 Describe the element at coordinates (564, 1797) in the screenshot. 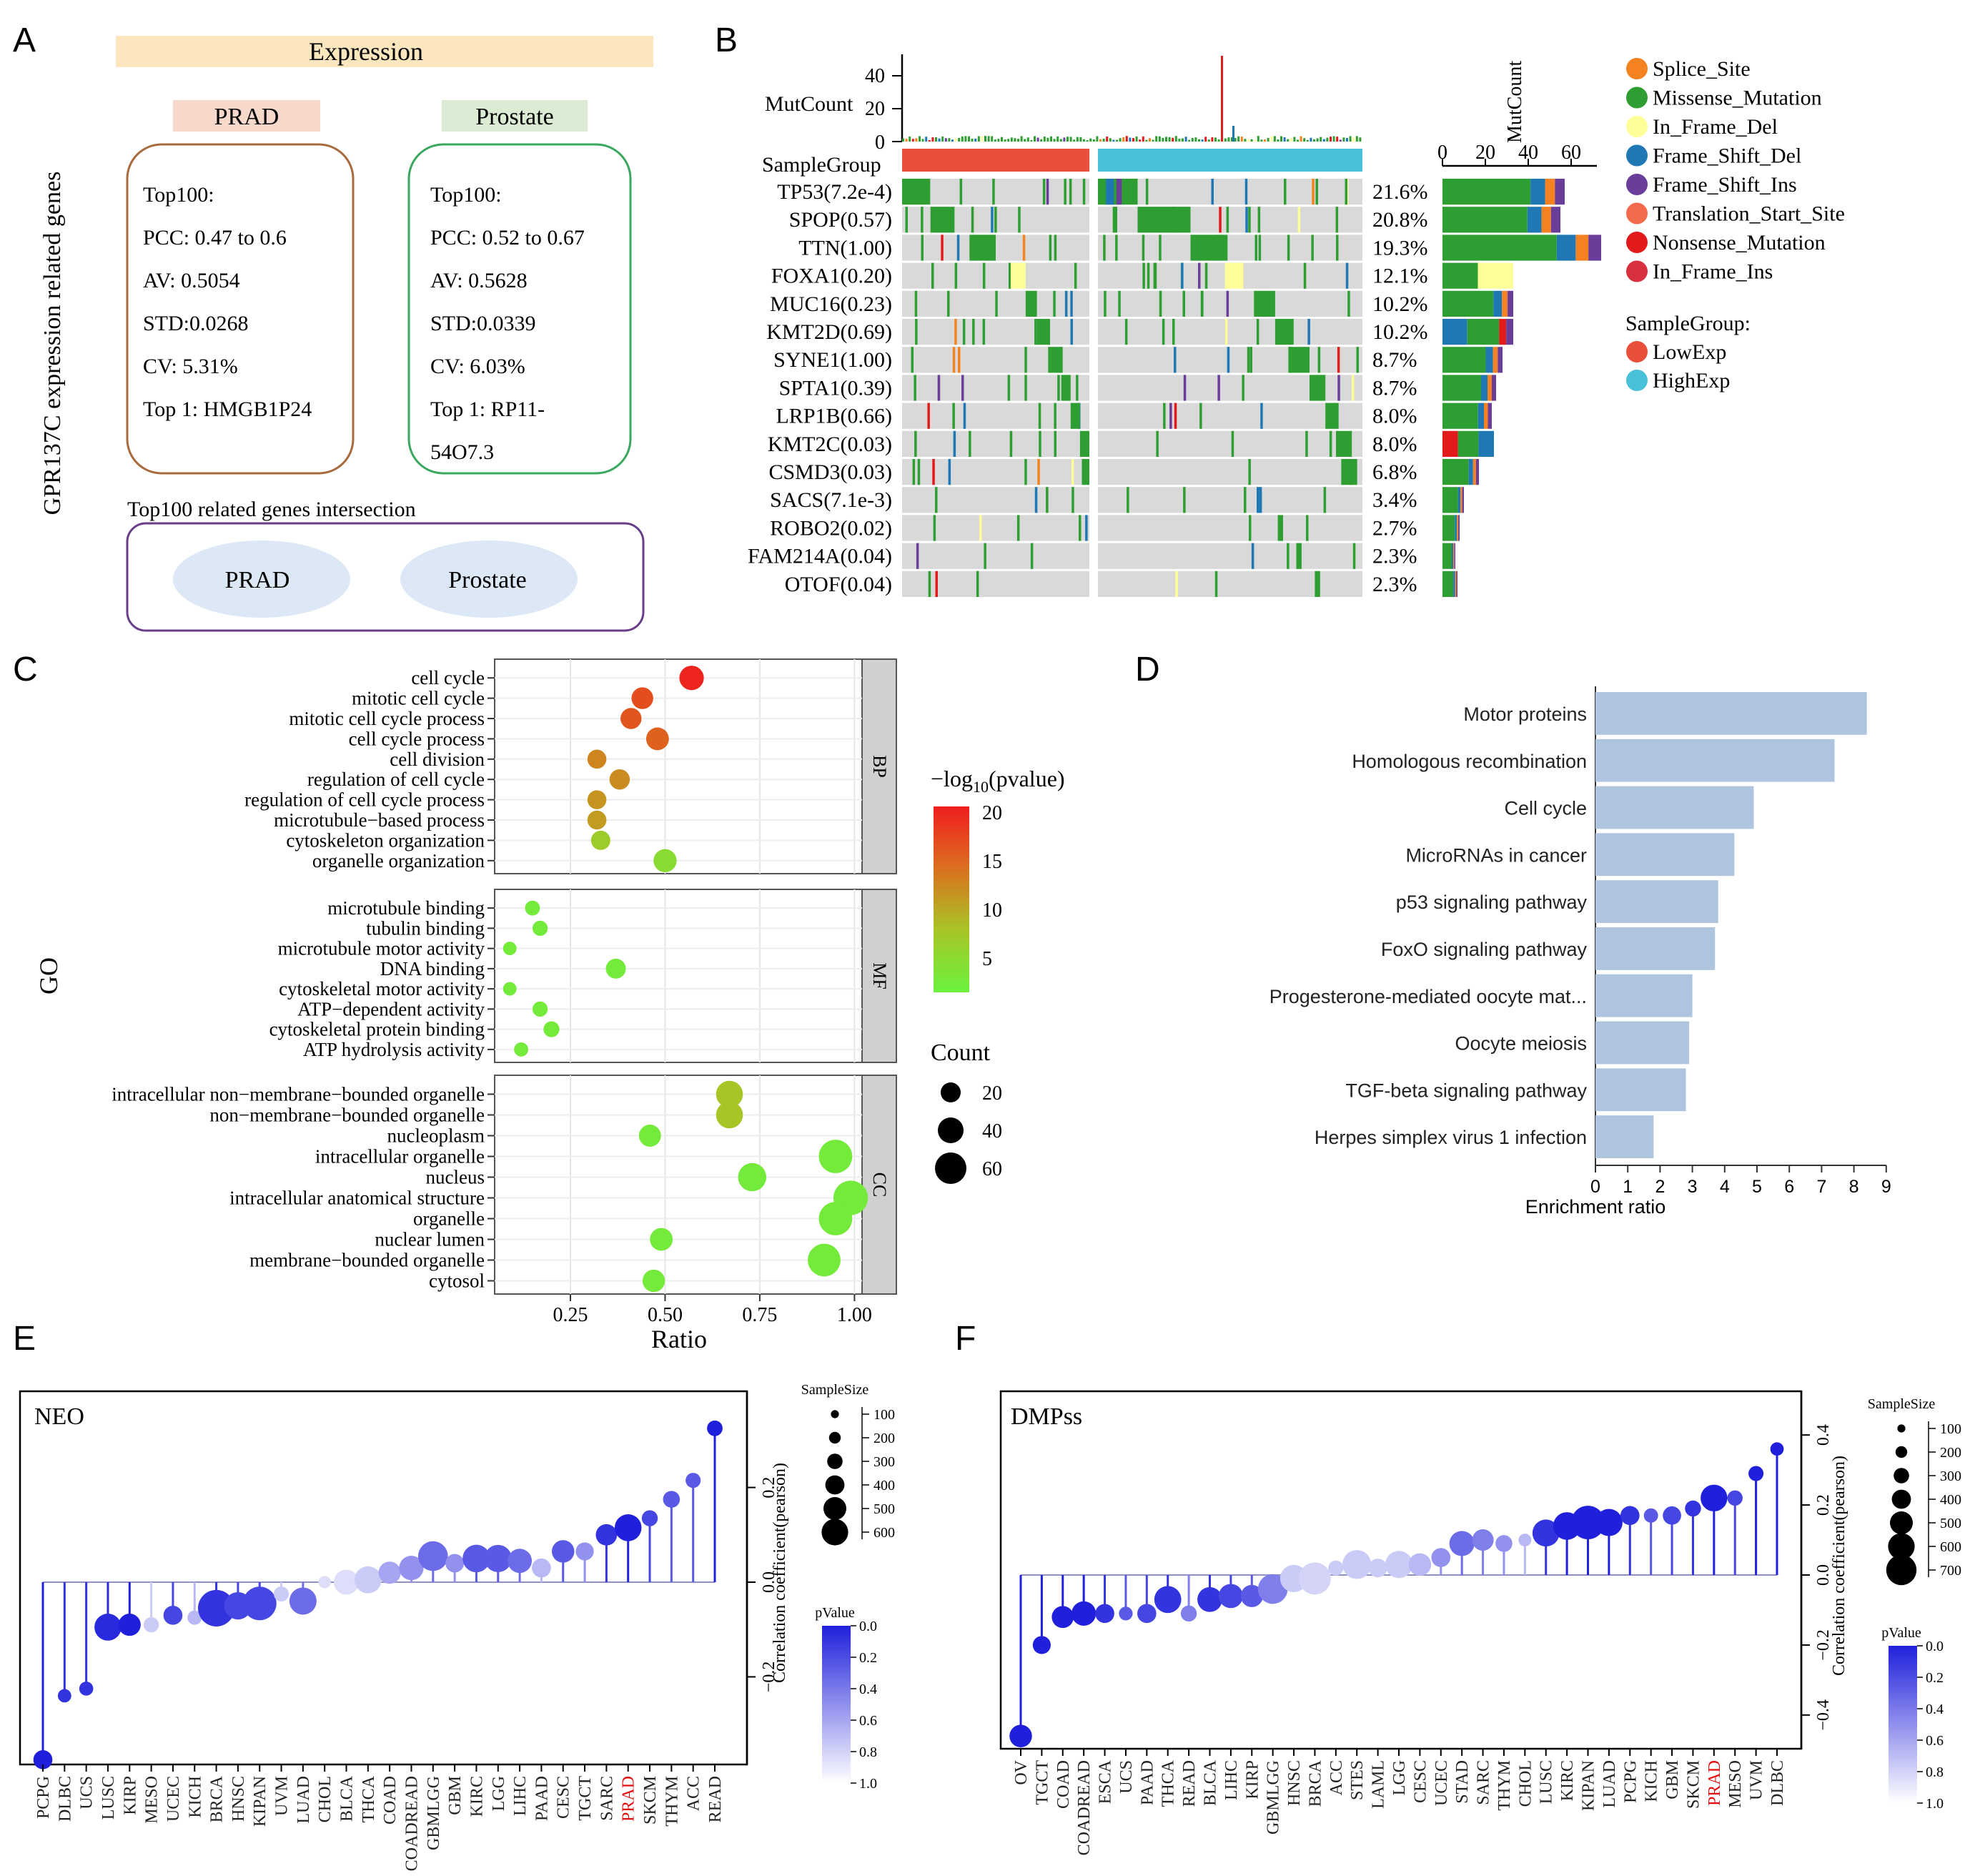

I see `x-tick-label: CESC` at that location.